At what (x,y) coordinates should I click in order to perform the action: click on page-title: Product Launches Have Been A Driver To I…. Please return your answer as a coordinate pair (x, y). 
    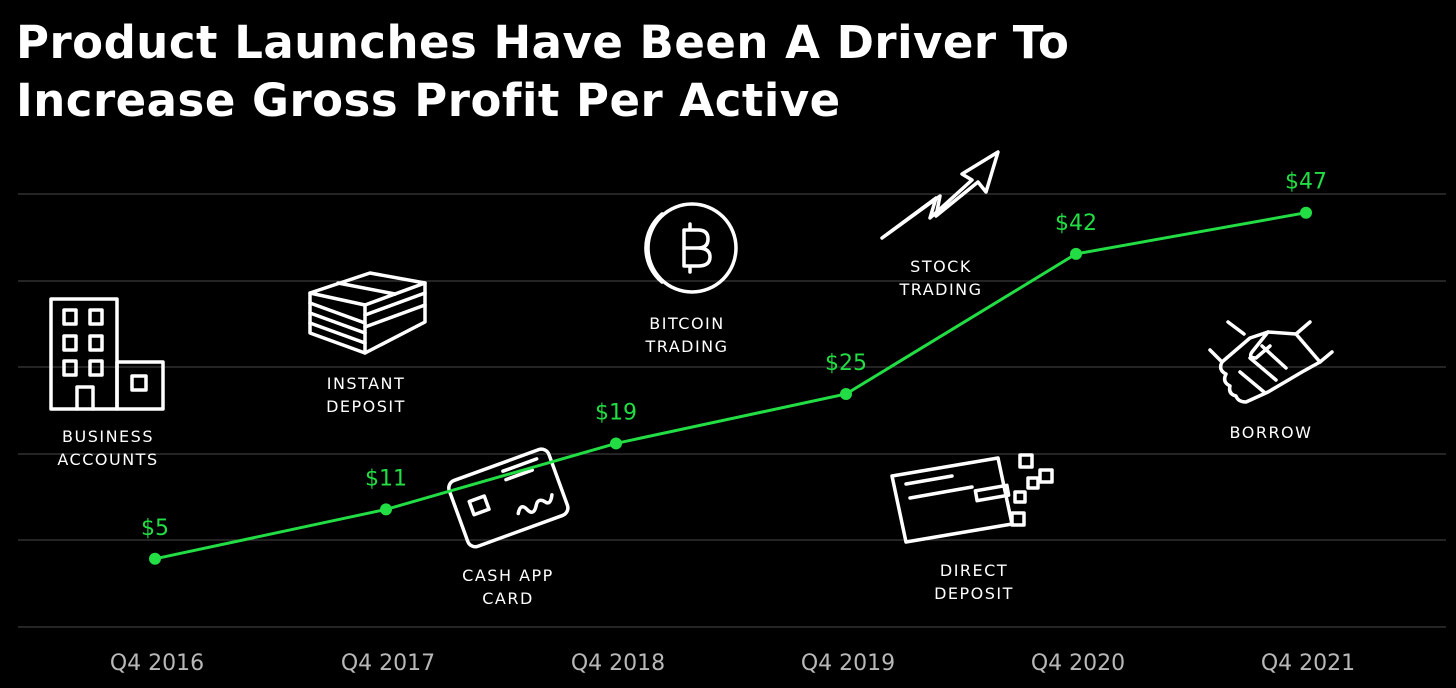
    Looking at the image, I should click on (542, 72).